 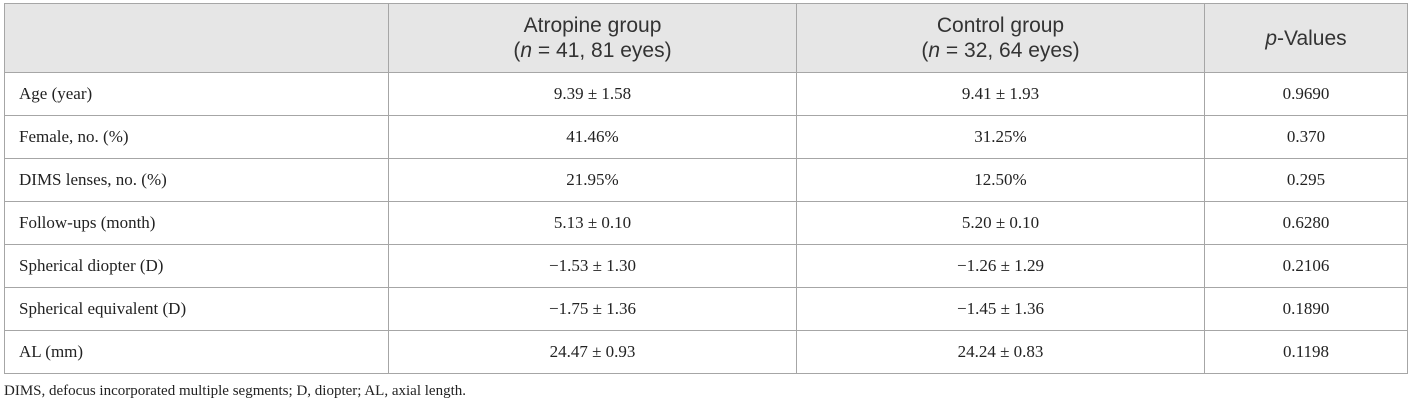 I want to click on row-label: DIMS lenses, no. (%), so click(x=196, y=180).